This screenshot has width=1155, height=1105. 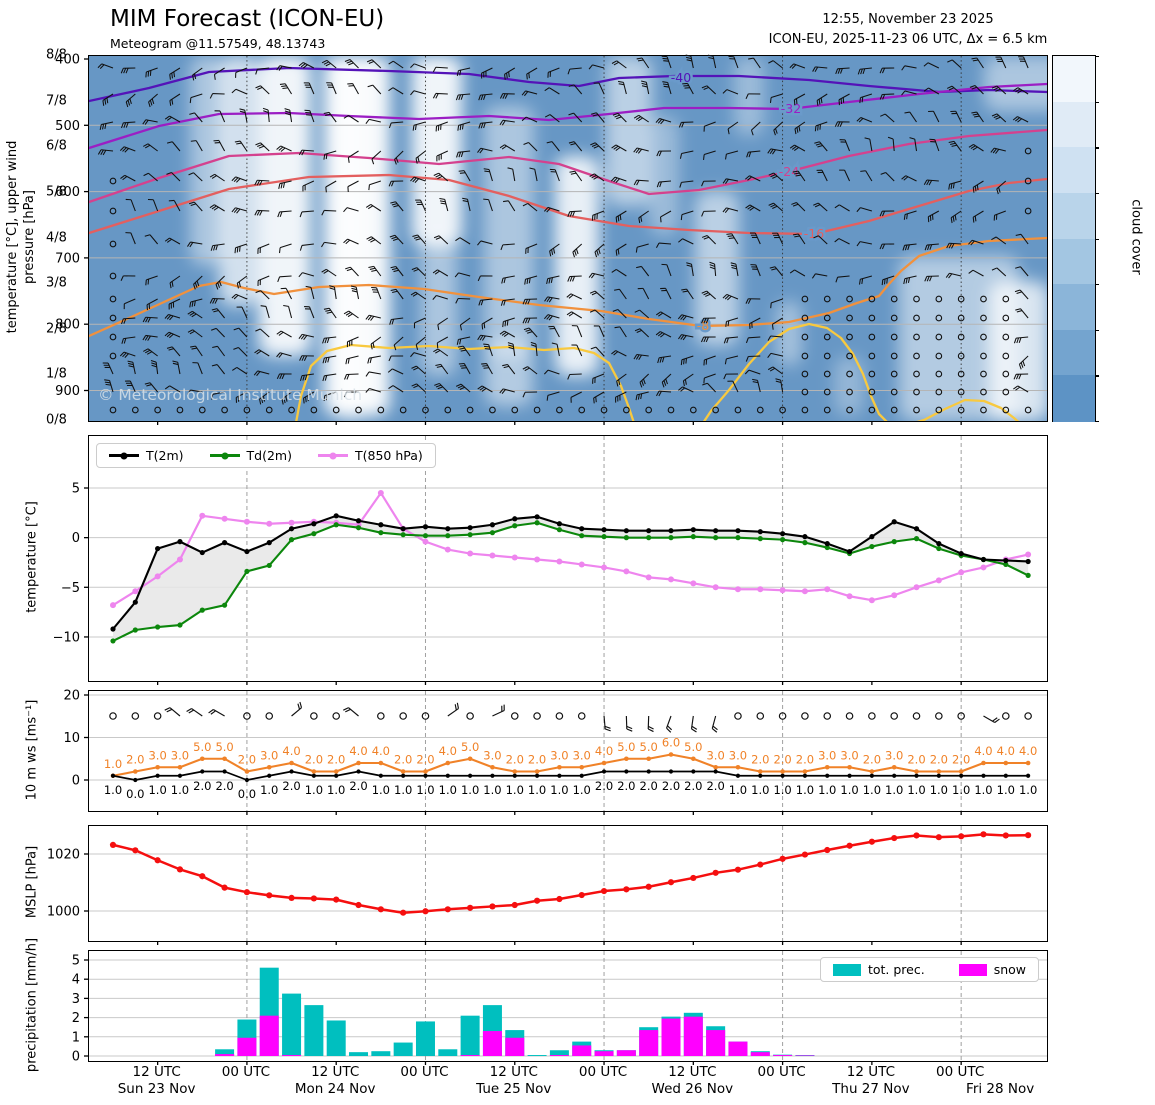 What do you see at coordinates (76, 781) in the screenshot?
I see `svg-text: 0` at bounding box center [76, 781].